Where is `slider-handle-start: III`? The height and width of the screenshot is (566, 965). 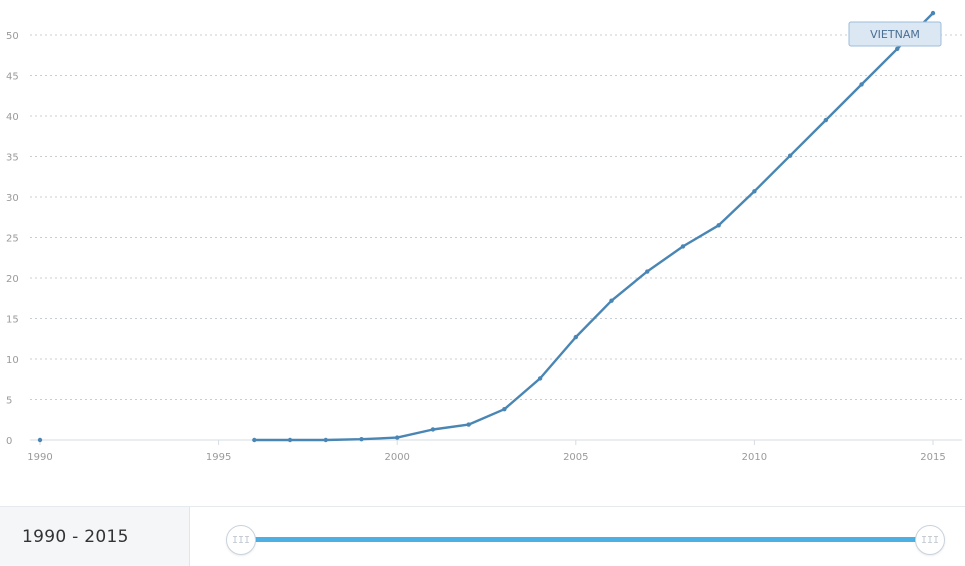
slider-handle-start: III is located at coordinates (241, 540).